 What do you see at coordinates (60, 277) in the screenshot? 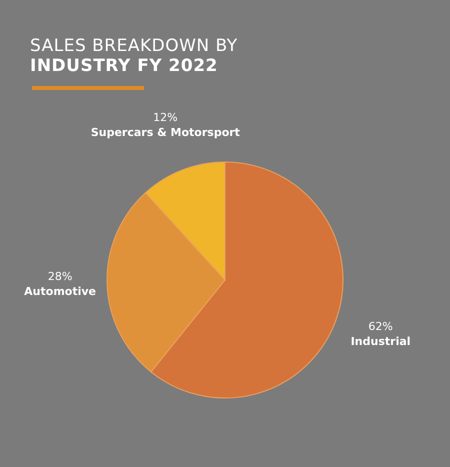
I see `data-label: 28%` at bounding box center [60, 277].